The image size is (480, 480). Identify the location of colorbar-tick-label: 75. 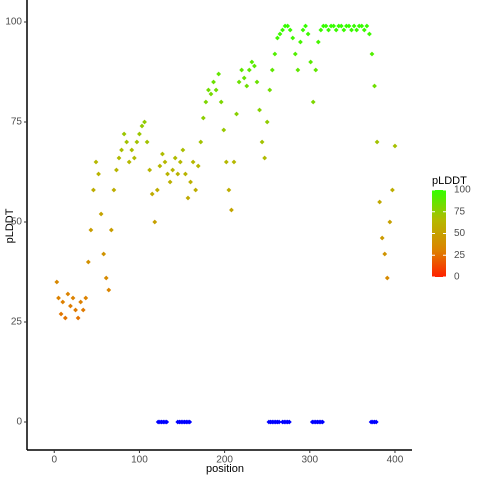
(460, 211).